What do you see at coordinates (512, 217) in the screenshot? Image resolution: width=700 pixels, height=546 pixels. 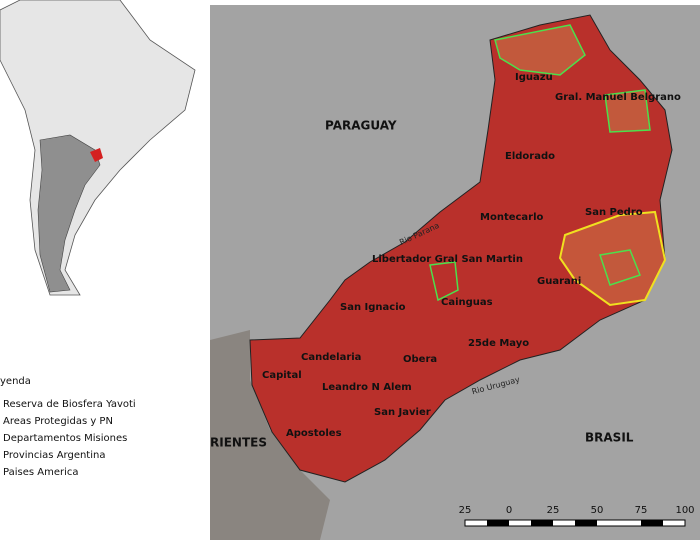 I see `department-label: Montecarlo` at bounding box center [512, 217].